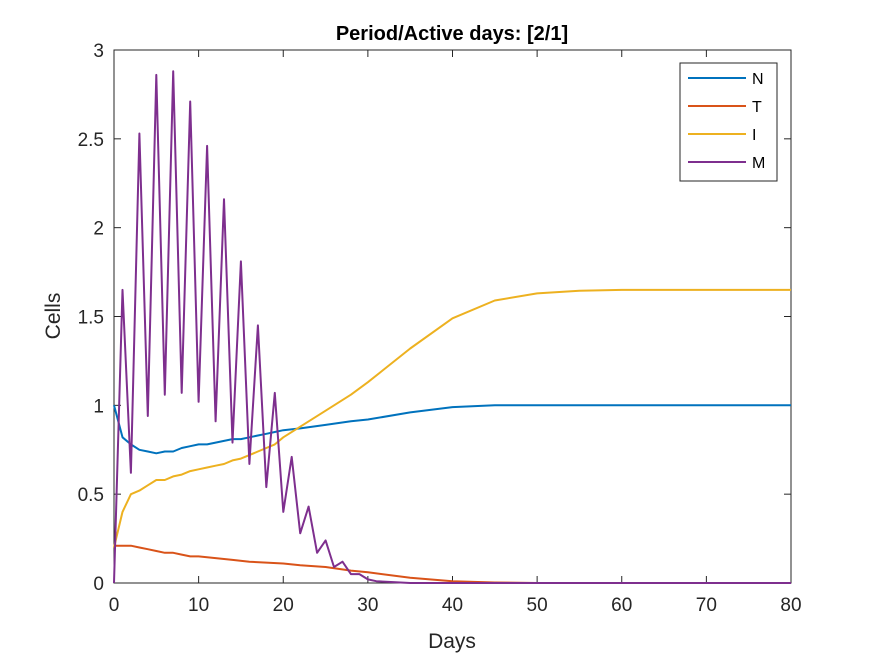  What do you see at coordinates (91, 140) in the screenshot?
I see `y-tick-label: 2.5` at bounding box center [91, 140].